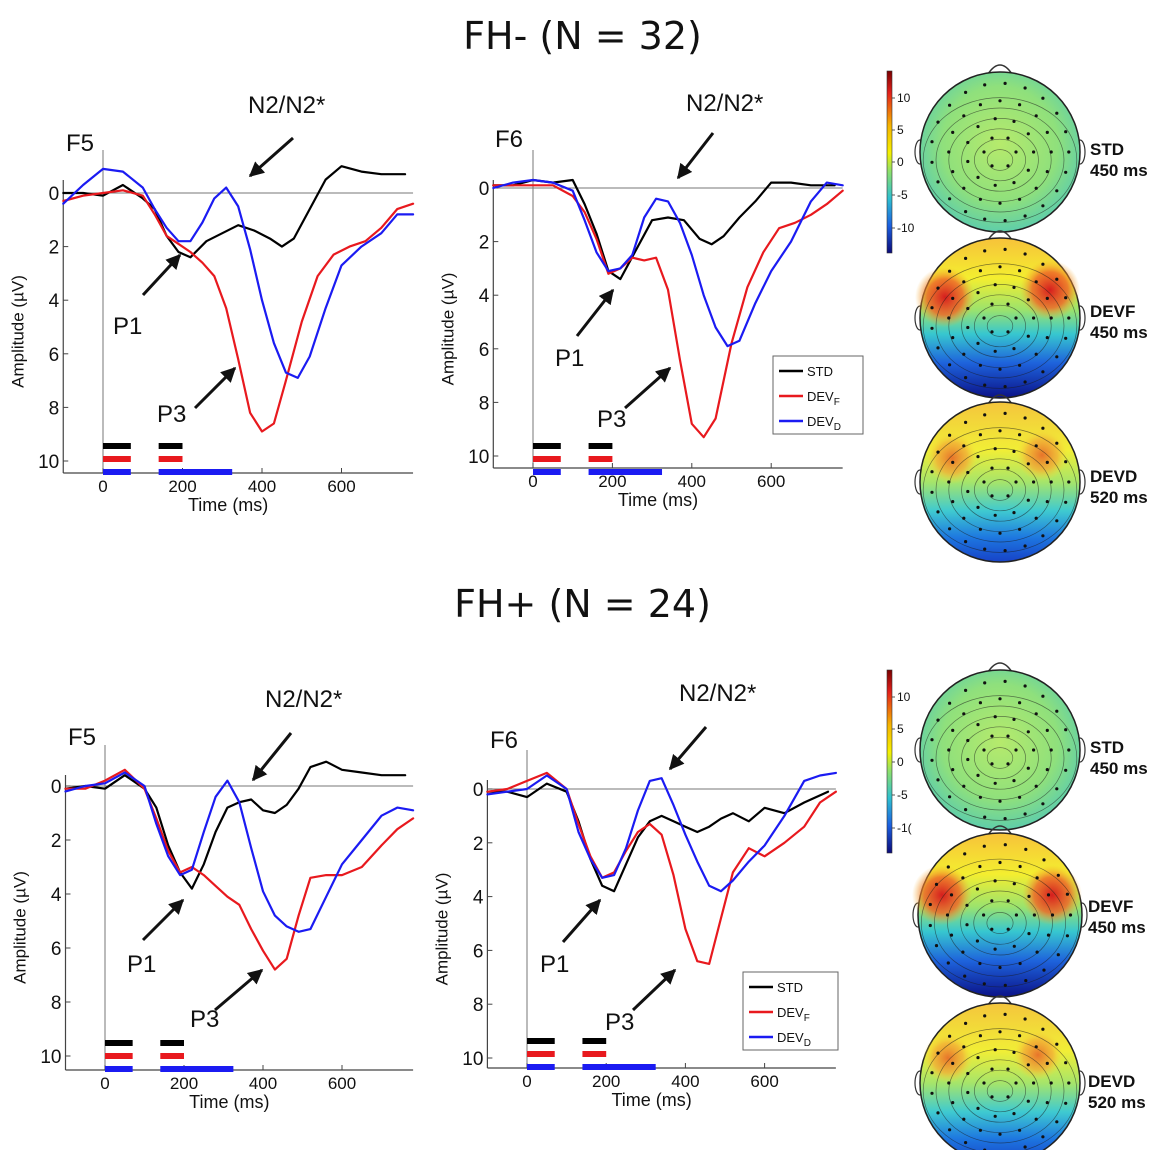  I want to click on topomap-label-g2-devf: DEVF 450 ms, so click(1117, 917).